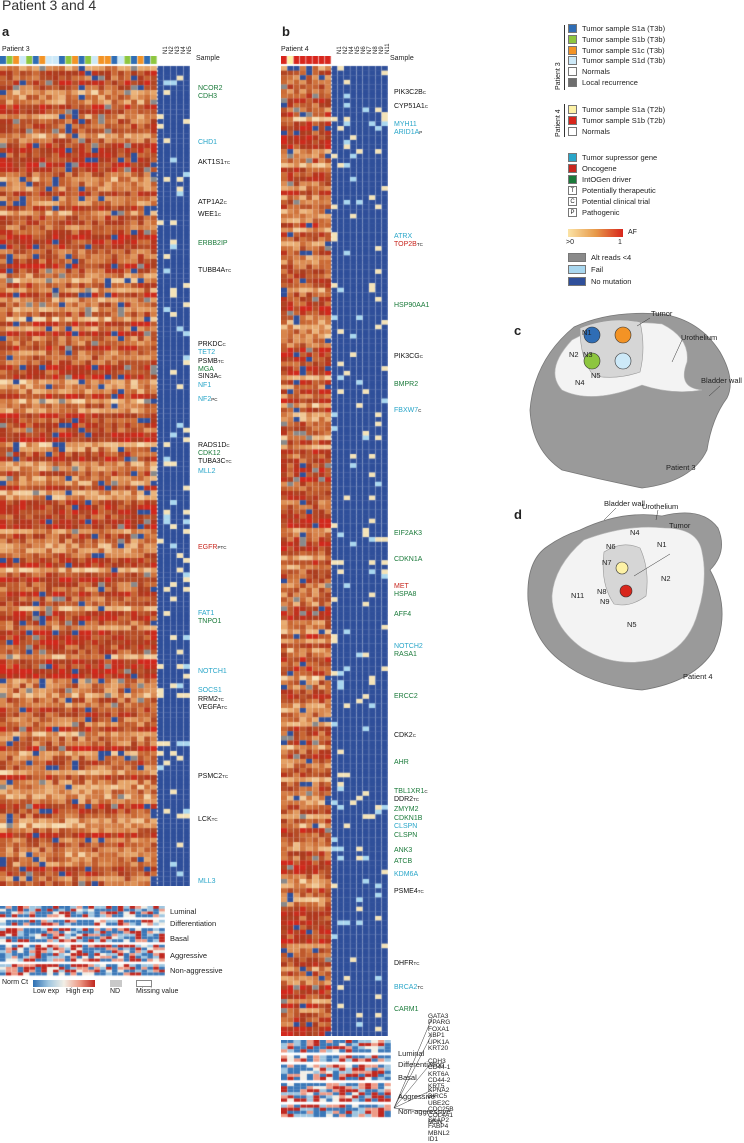 This screenshot has height=1143, width=744. Describe the element at coordinates (407, 1077) in the screenshot. I see `sig-b-2: Basal` at that location.